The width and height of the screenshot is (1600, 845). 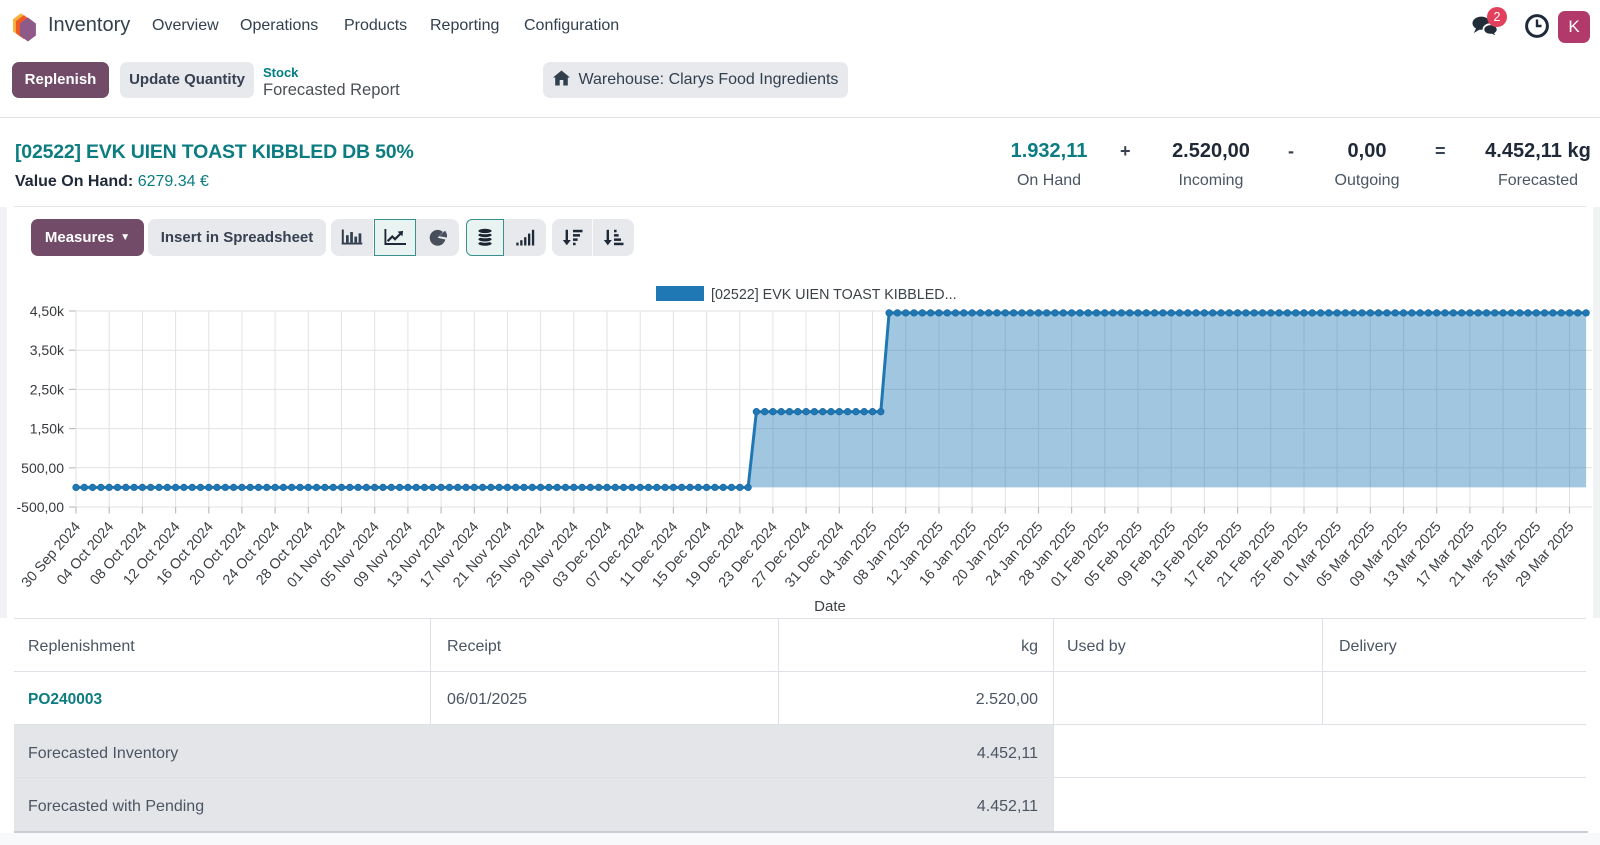 What do you see at coordinates (47, 311) in the screenshot?
I see `svg-text: 4,50k` at bounding box center [47, 311].